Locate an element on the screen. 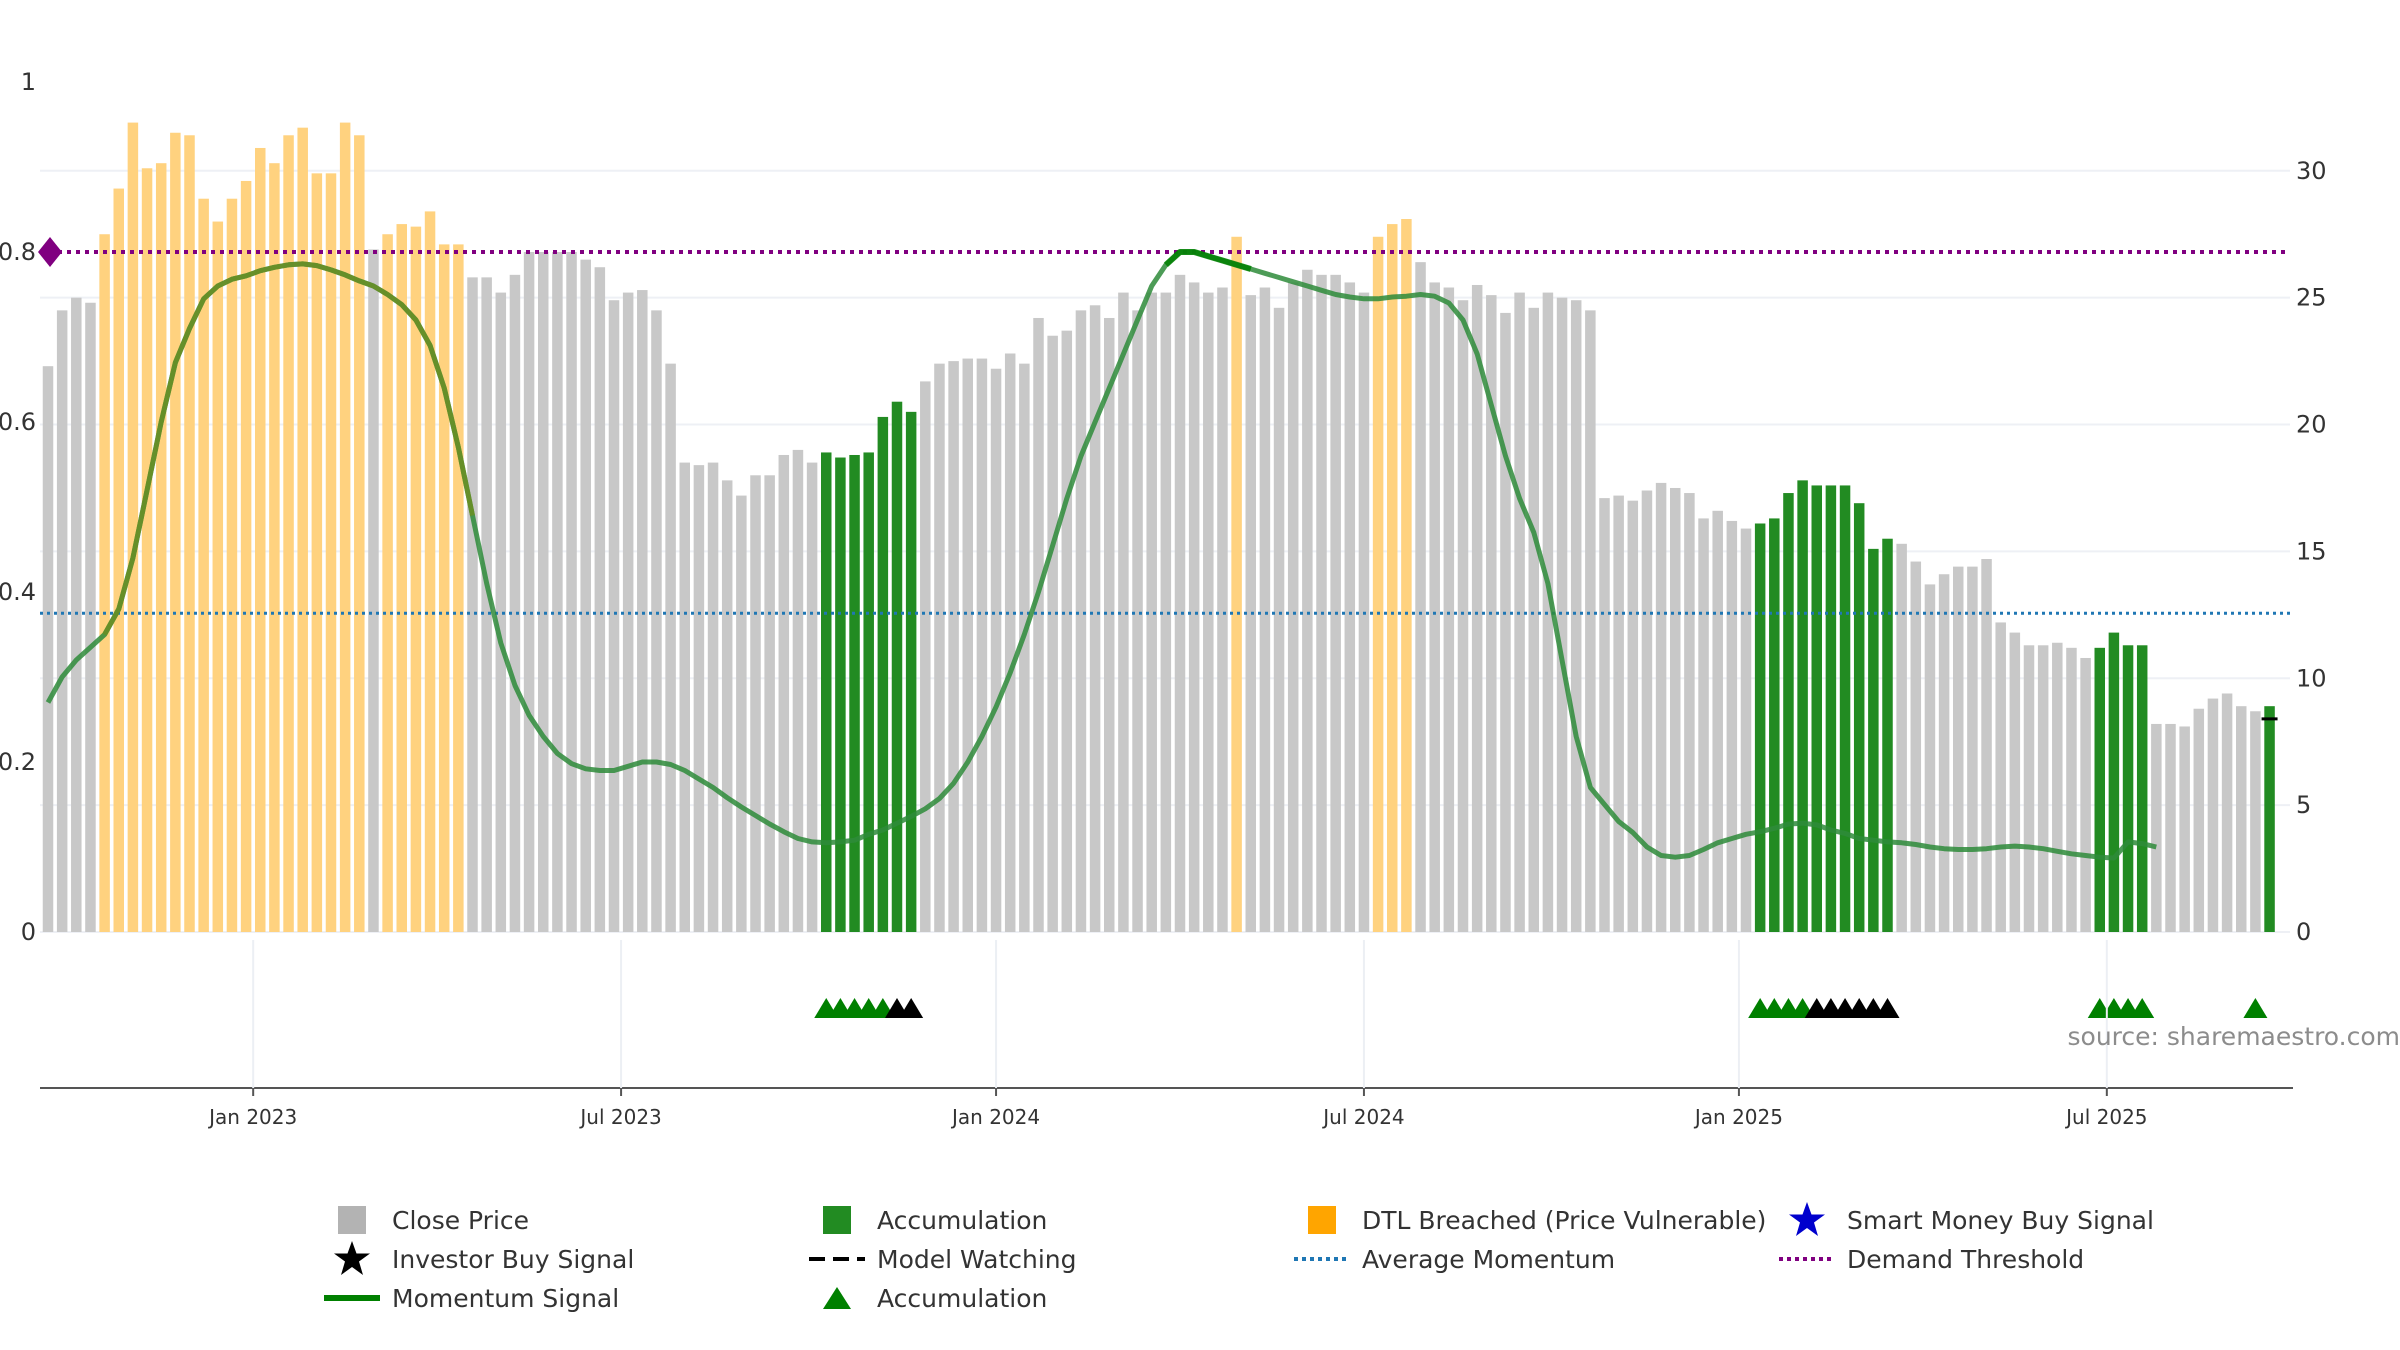 Image resolution: width=2400 pixels, height=1350 pixels. left-tick-label: 0.6 is located at coordinates (18, 422).